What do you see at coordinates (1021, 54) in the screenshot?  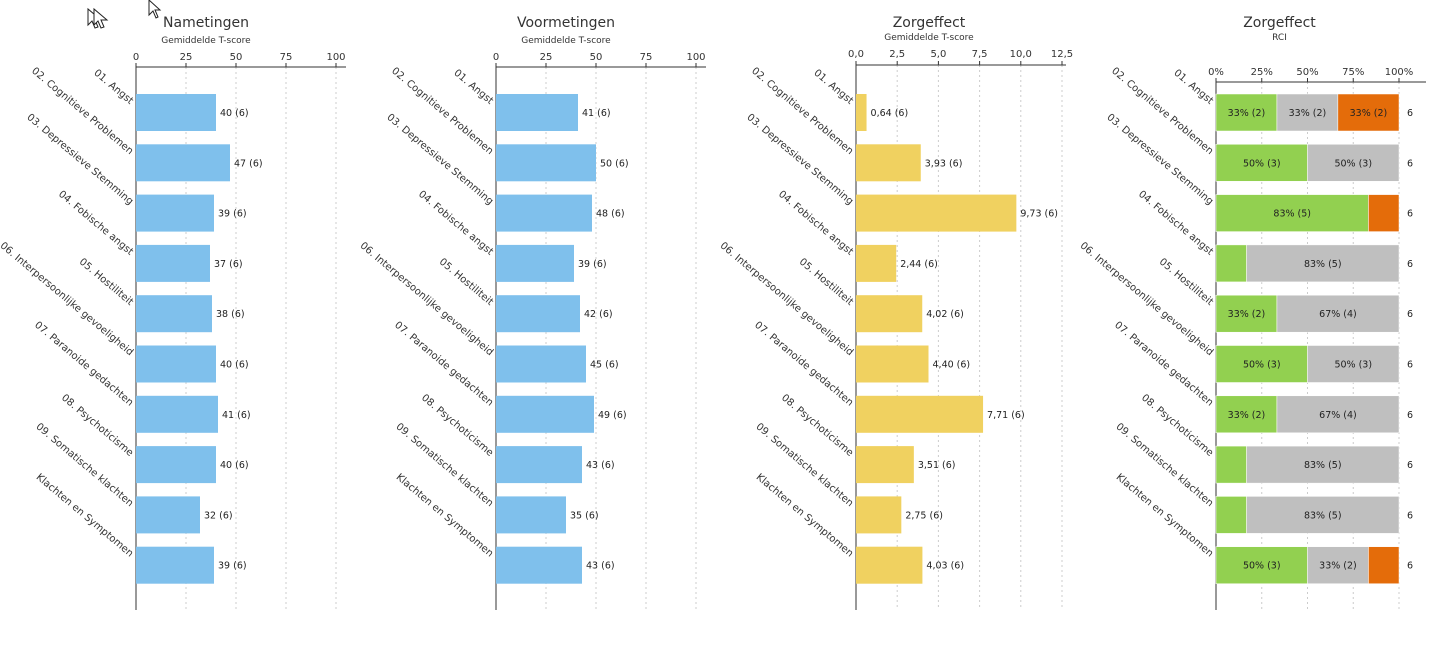 I see `tick-label: 10,0` at bounding box center [1021, 54].